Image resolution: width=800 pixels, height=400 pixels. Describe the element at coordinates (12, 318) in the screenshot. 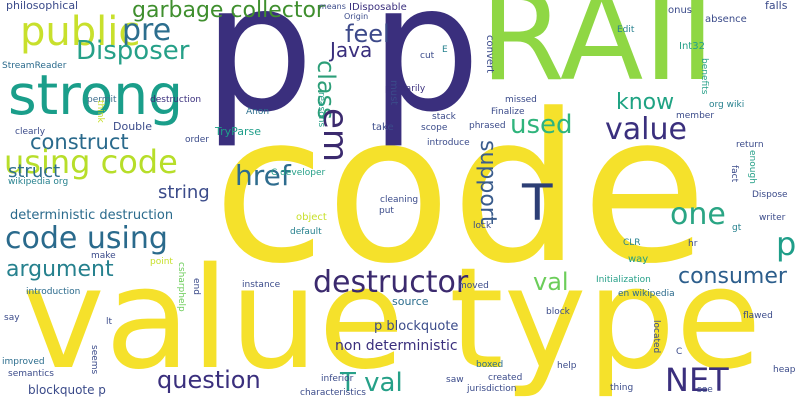

I see `cloud-word: say` at that location.